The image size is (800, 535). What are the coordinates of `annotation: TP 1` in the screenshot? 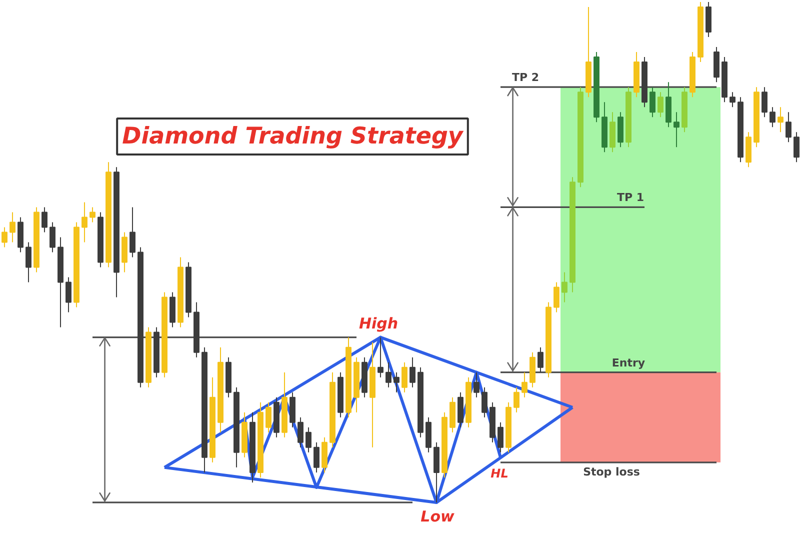 It's located at (630, 197).